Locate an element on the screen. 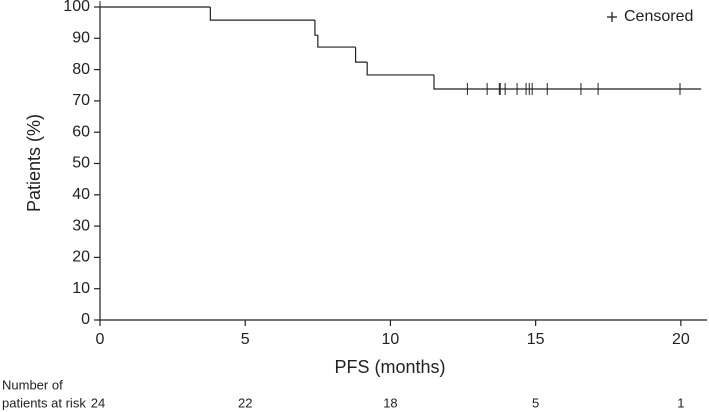 The height and width of the screenshot is (412, 709). y-tick-label: 0 is located at coordinates (85, 319).